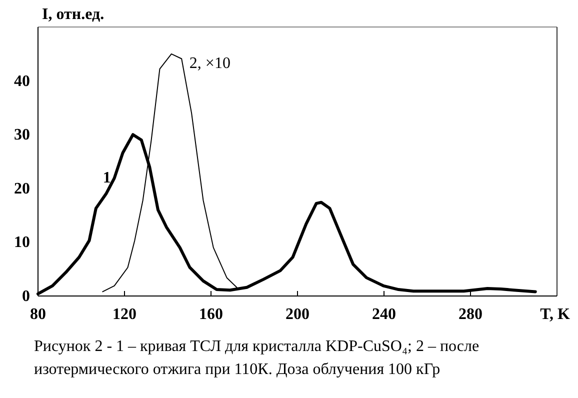 The image size is (578, 398). I want to click on y-tick-label: 40, so click(22, 81).